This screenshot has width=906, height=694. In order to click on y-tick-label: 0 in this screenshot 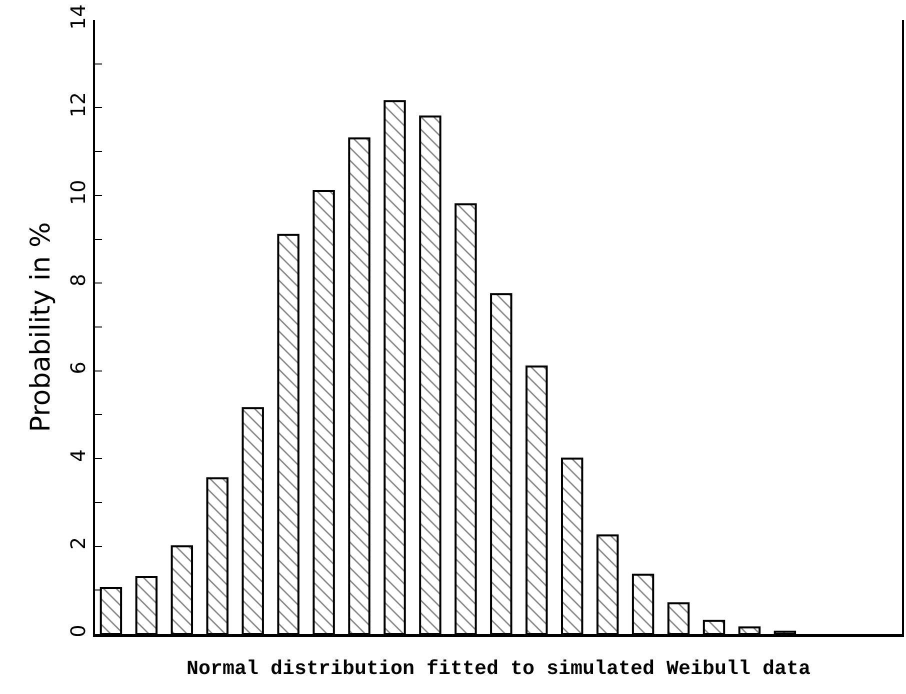, I will do `click(78, 631)`.